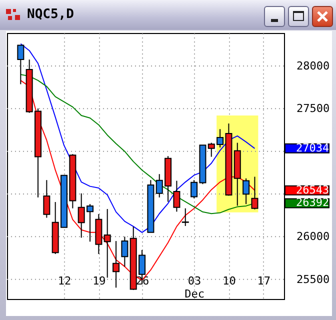  What do you see at coordinates (313, 109) in the screenshot?
I see `y-tick-label: 27500` at bounding box center [313, 109].